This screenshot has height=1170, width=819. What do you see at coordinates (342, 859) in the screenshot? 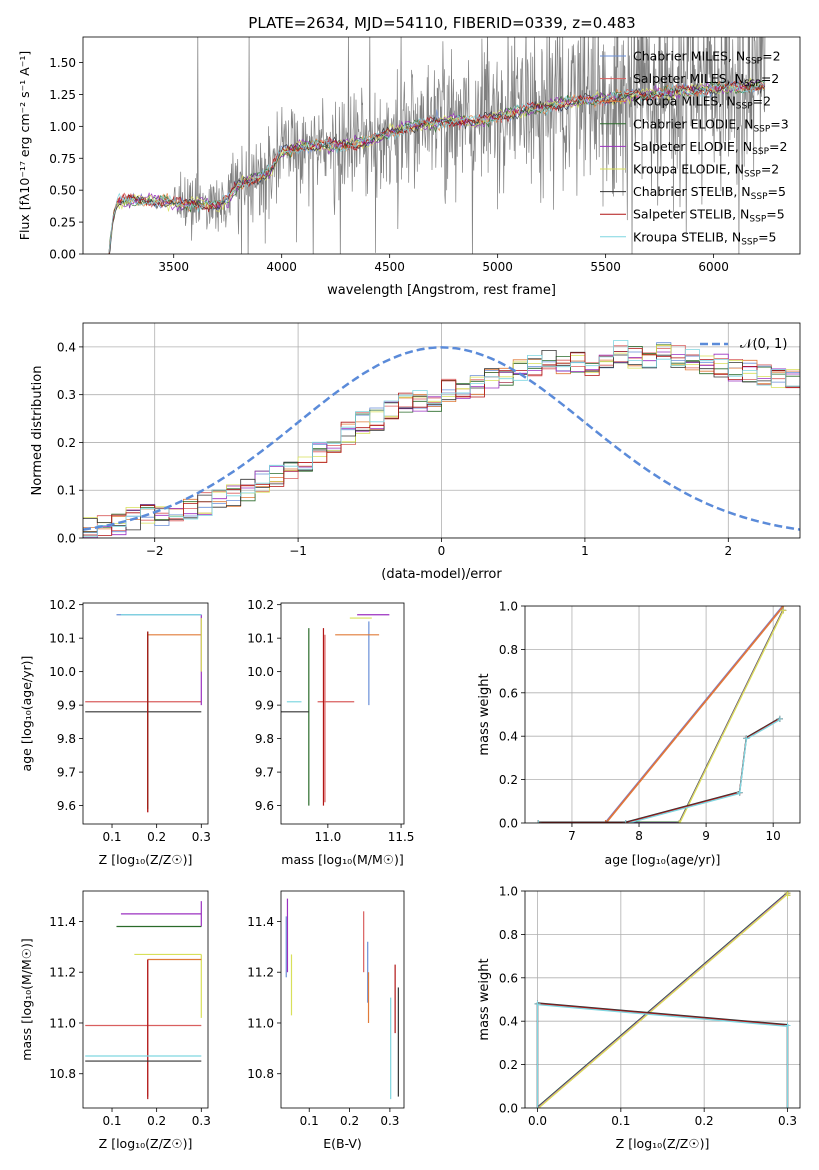
I see `x-axis-label: mass [log₁₀(M/M☉)]` at bounding box center [342, 859].